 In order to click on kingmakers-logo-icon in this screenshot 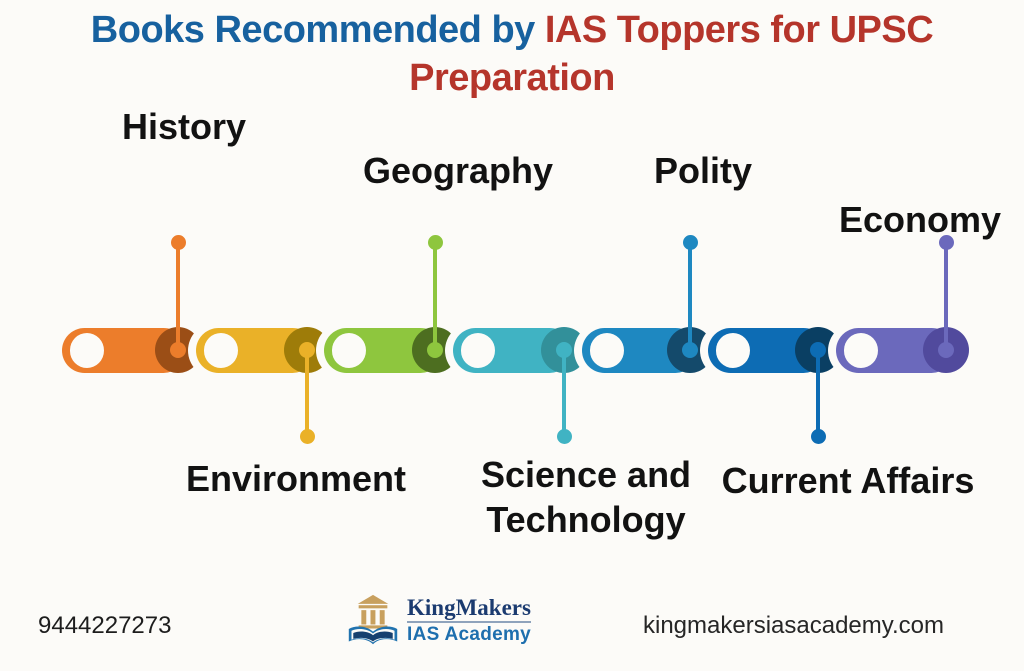, I will do `click(373, 619)`.